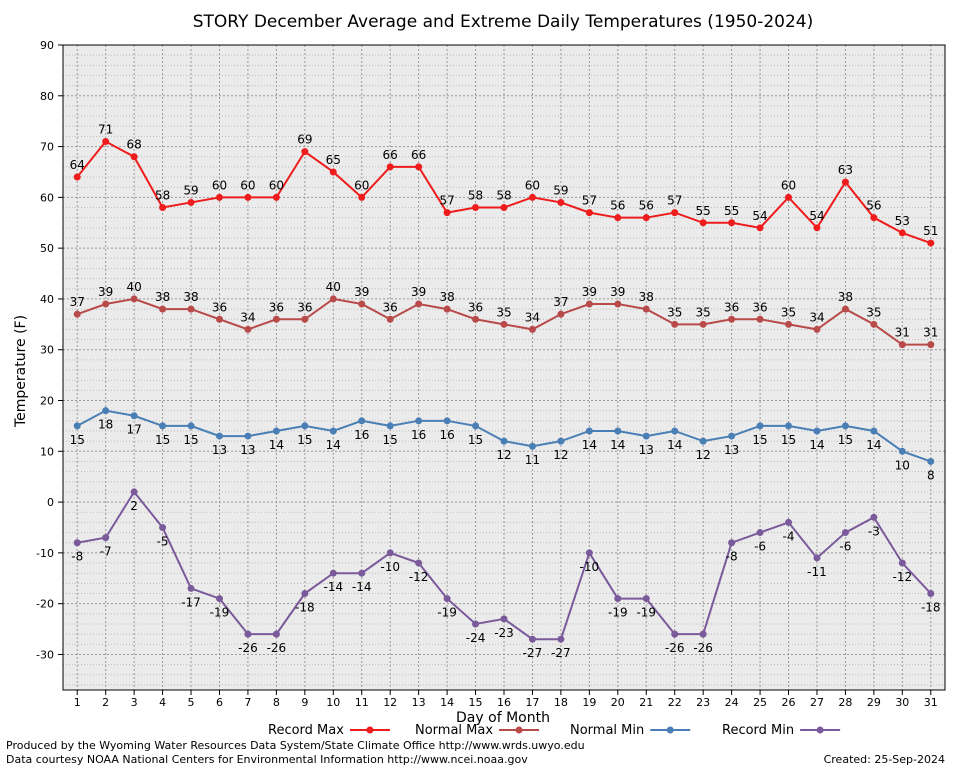  Describe the element at coordinates (304, 702) in the screenshot. I see `x-tick-label: 9` at that location.